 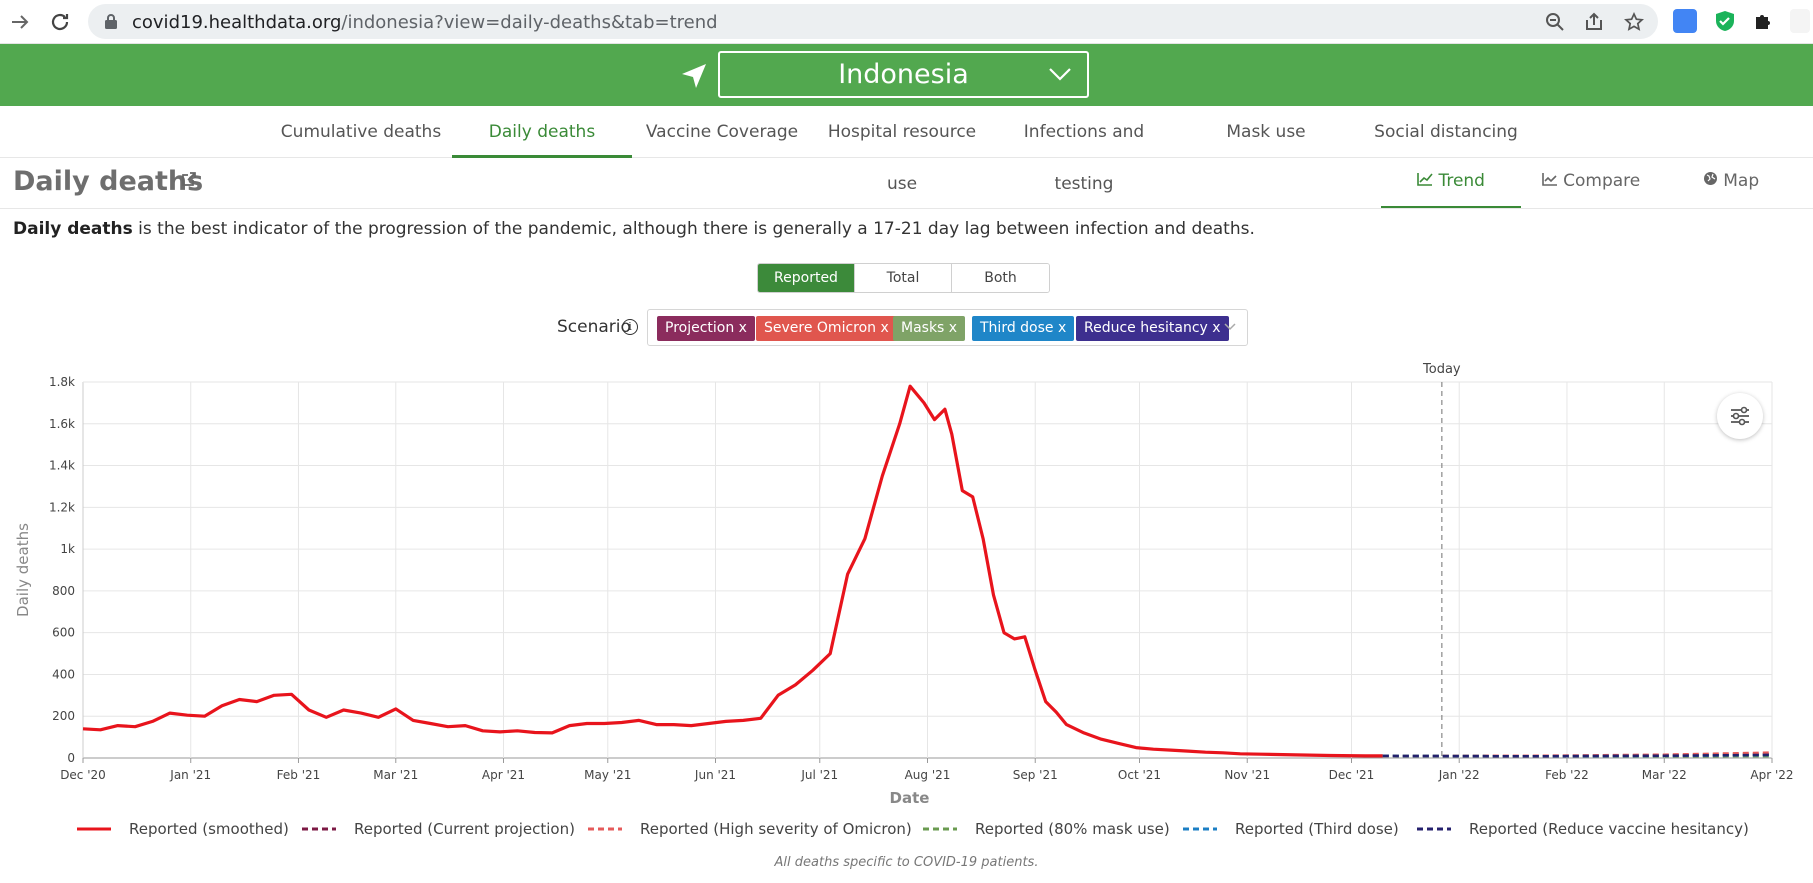 I want to click on x-tick-label: Dec '20, so click(x=83, y=775).